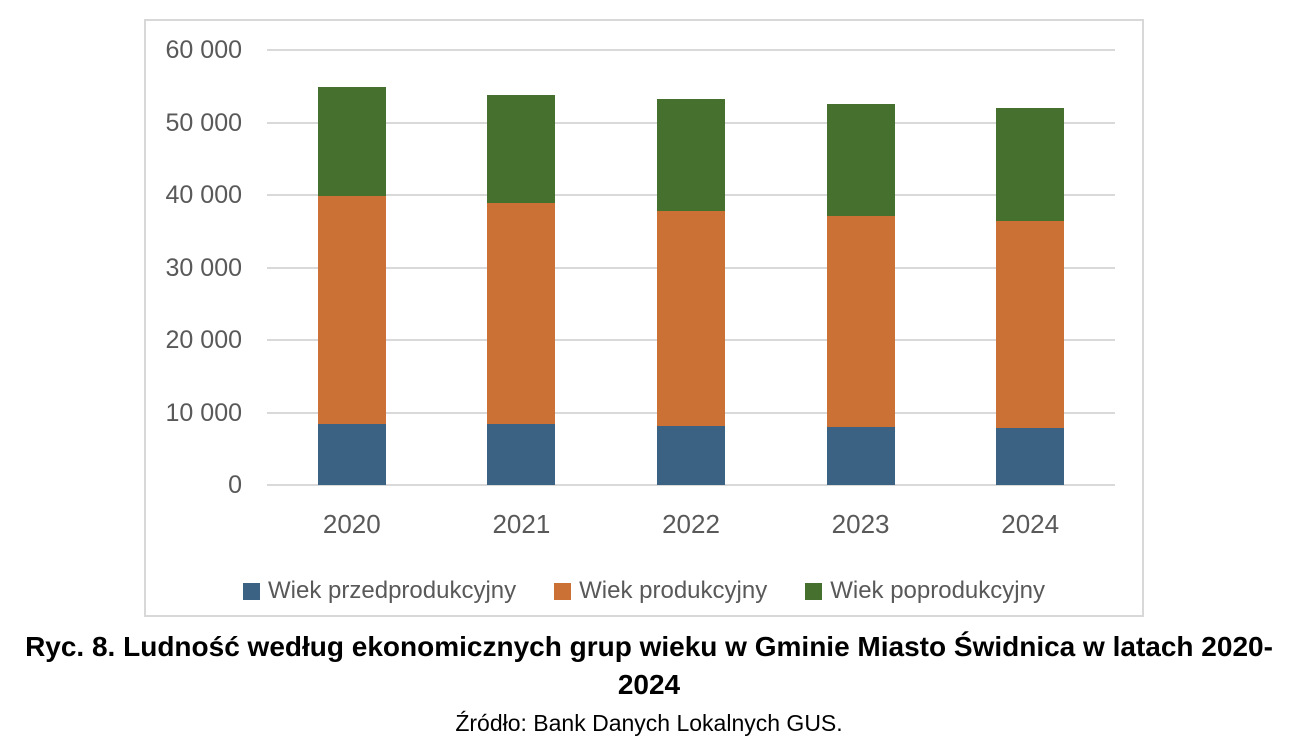  Describe the element at coordinates (649, 723) in the screenshot. I see `figure-source: Źródło: Bank Danych Lokalnych GUS.` at that location.